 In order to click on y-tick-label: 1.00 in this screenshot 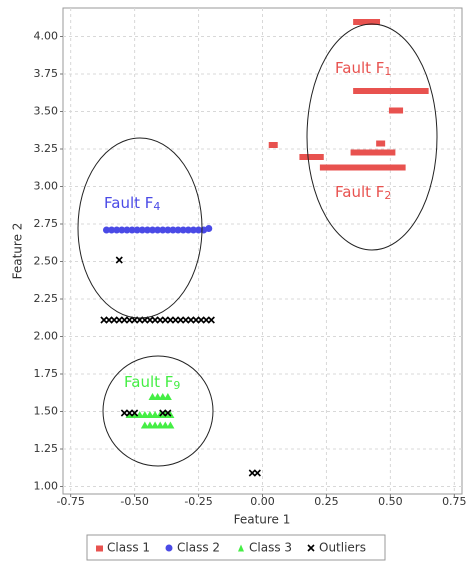, I will do `click(46, 486)`.